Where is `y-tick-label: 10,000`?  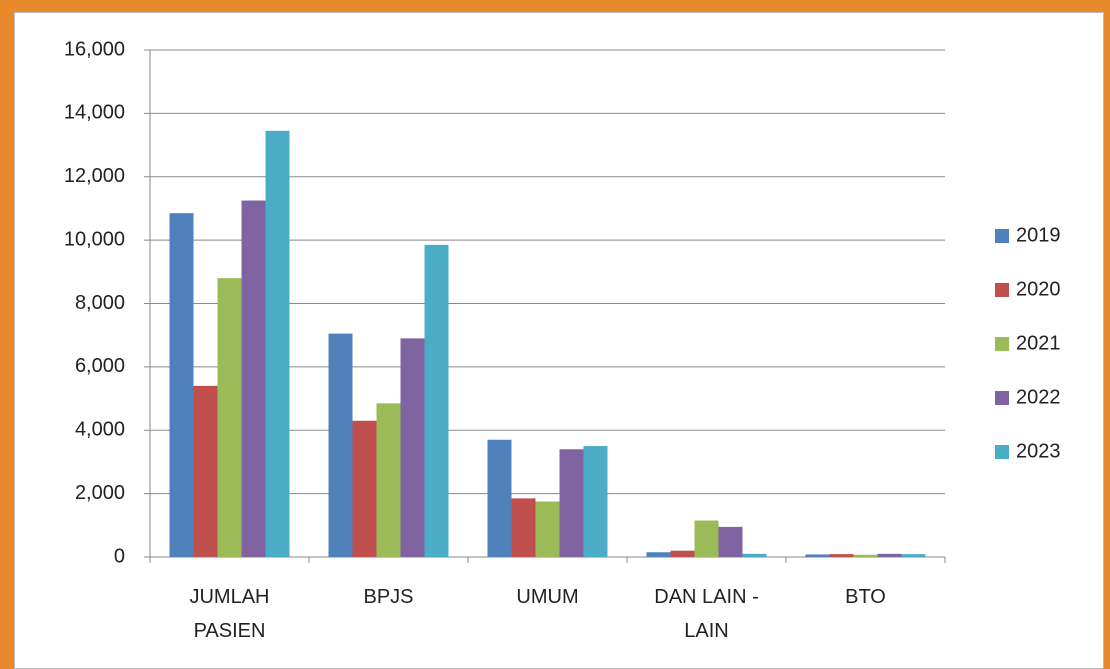 y-tick-label: 10,000 is located at coordinates (94, 239).